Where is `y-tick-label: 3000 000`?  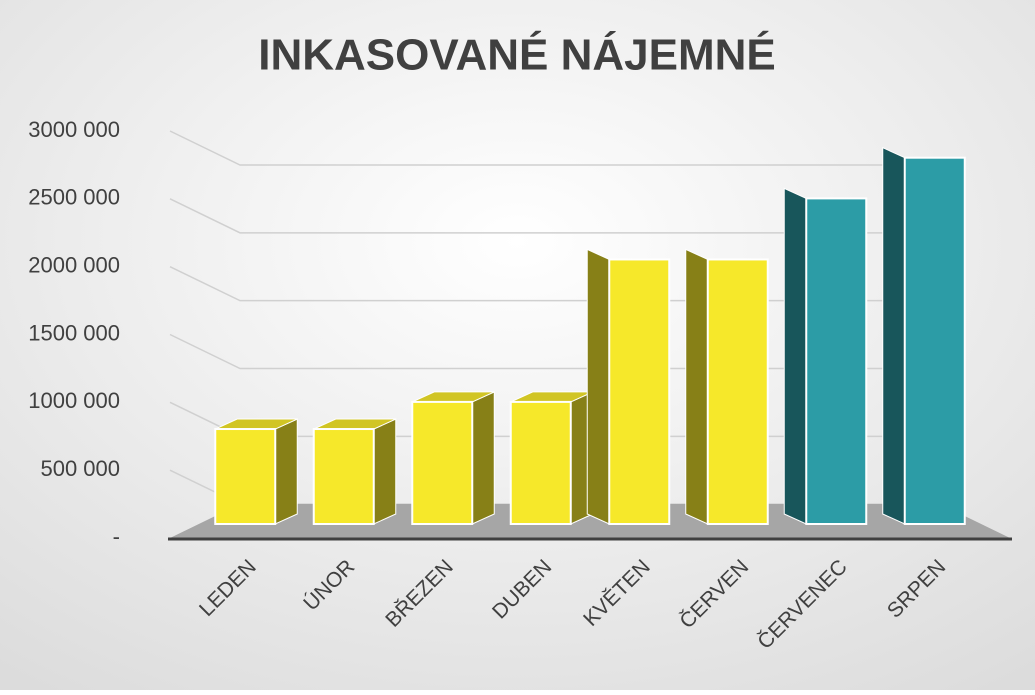
y-tick-label: 3000 000 is located at coordinates (74, 129).